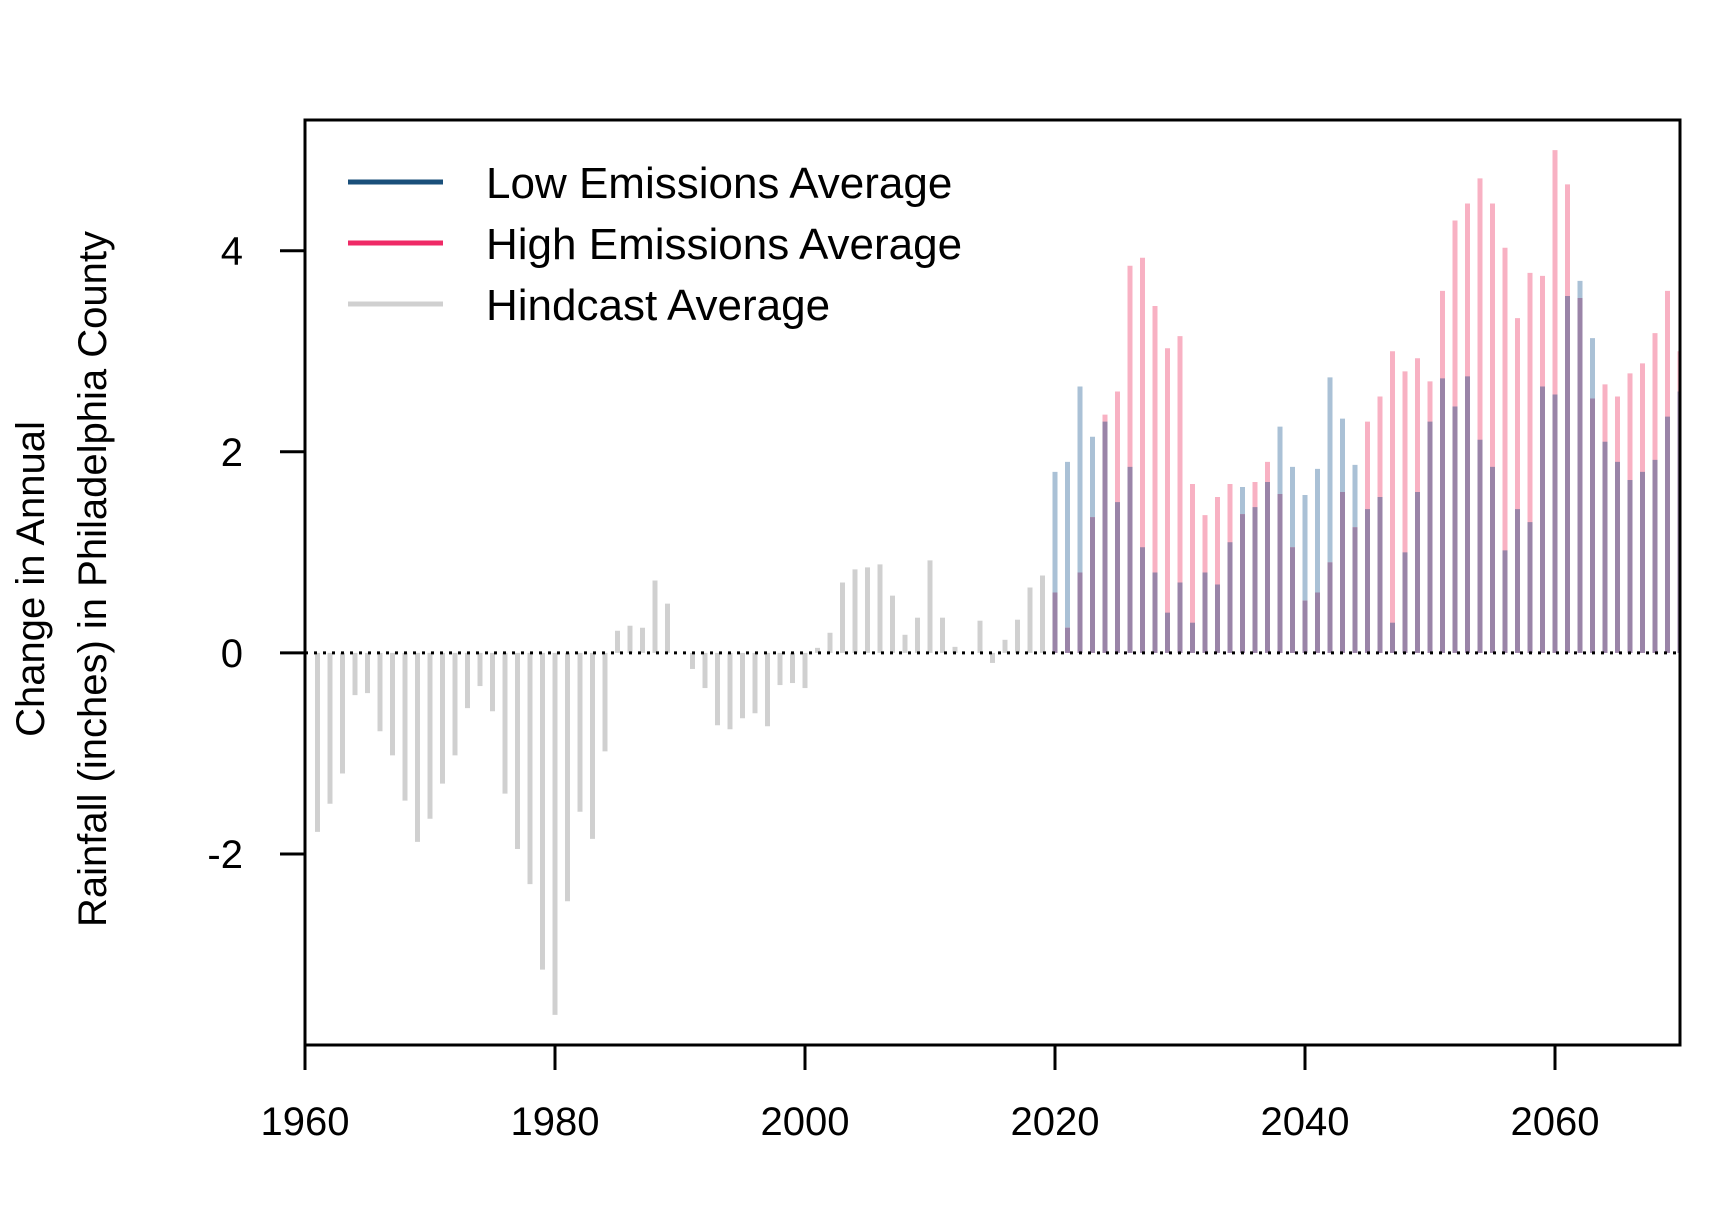 The width and height of the screenshot is (1716, 1212). What do you see at coordinates (1305, 1122) in the screenshot?
I see `x-tick-label: 2040` at bounding box center [1305, 1122].